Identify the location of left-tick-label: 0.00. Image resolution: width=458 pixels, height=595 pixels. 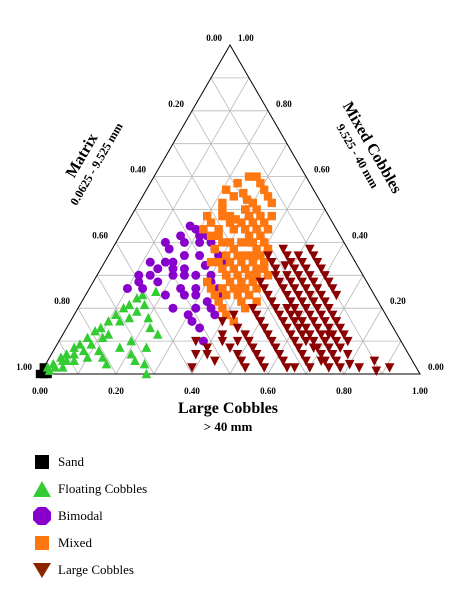
(214, 38).